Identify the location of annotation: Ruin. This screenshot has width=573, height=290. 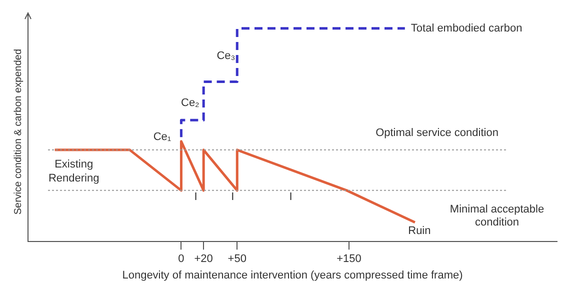
(419, 230).